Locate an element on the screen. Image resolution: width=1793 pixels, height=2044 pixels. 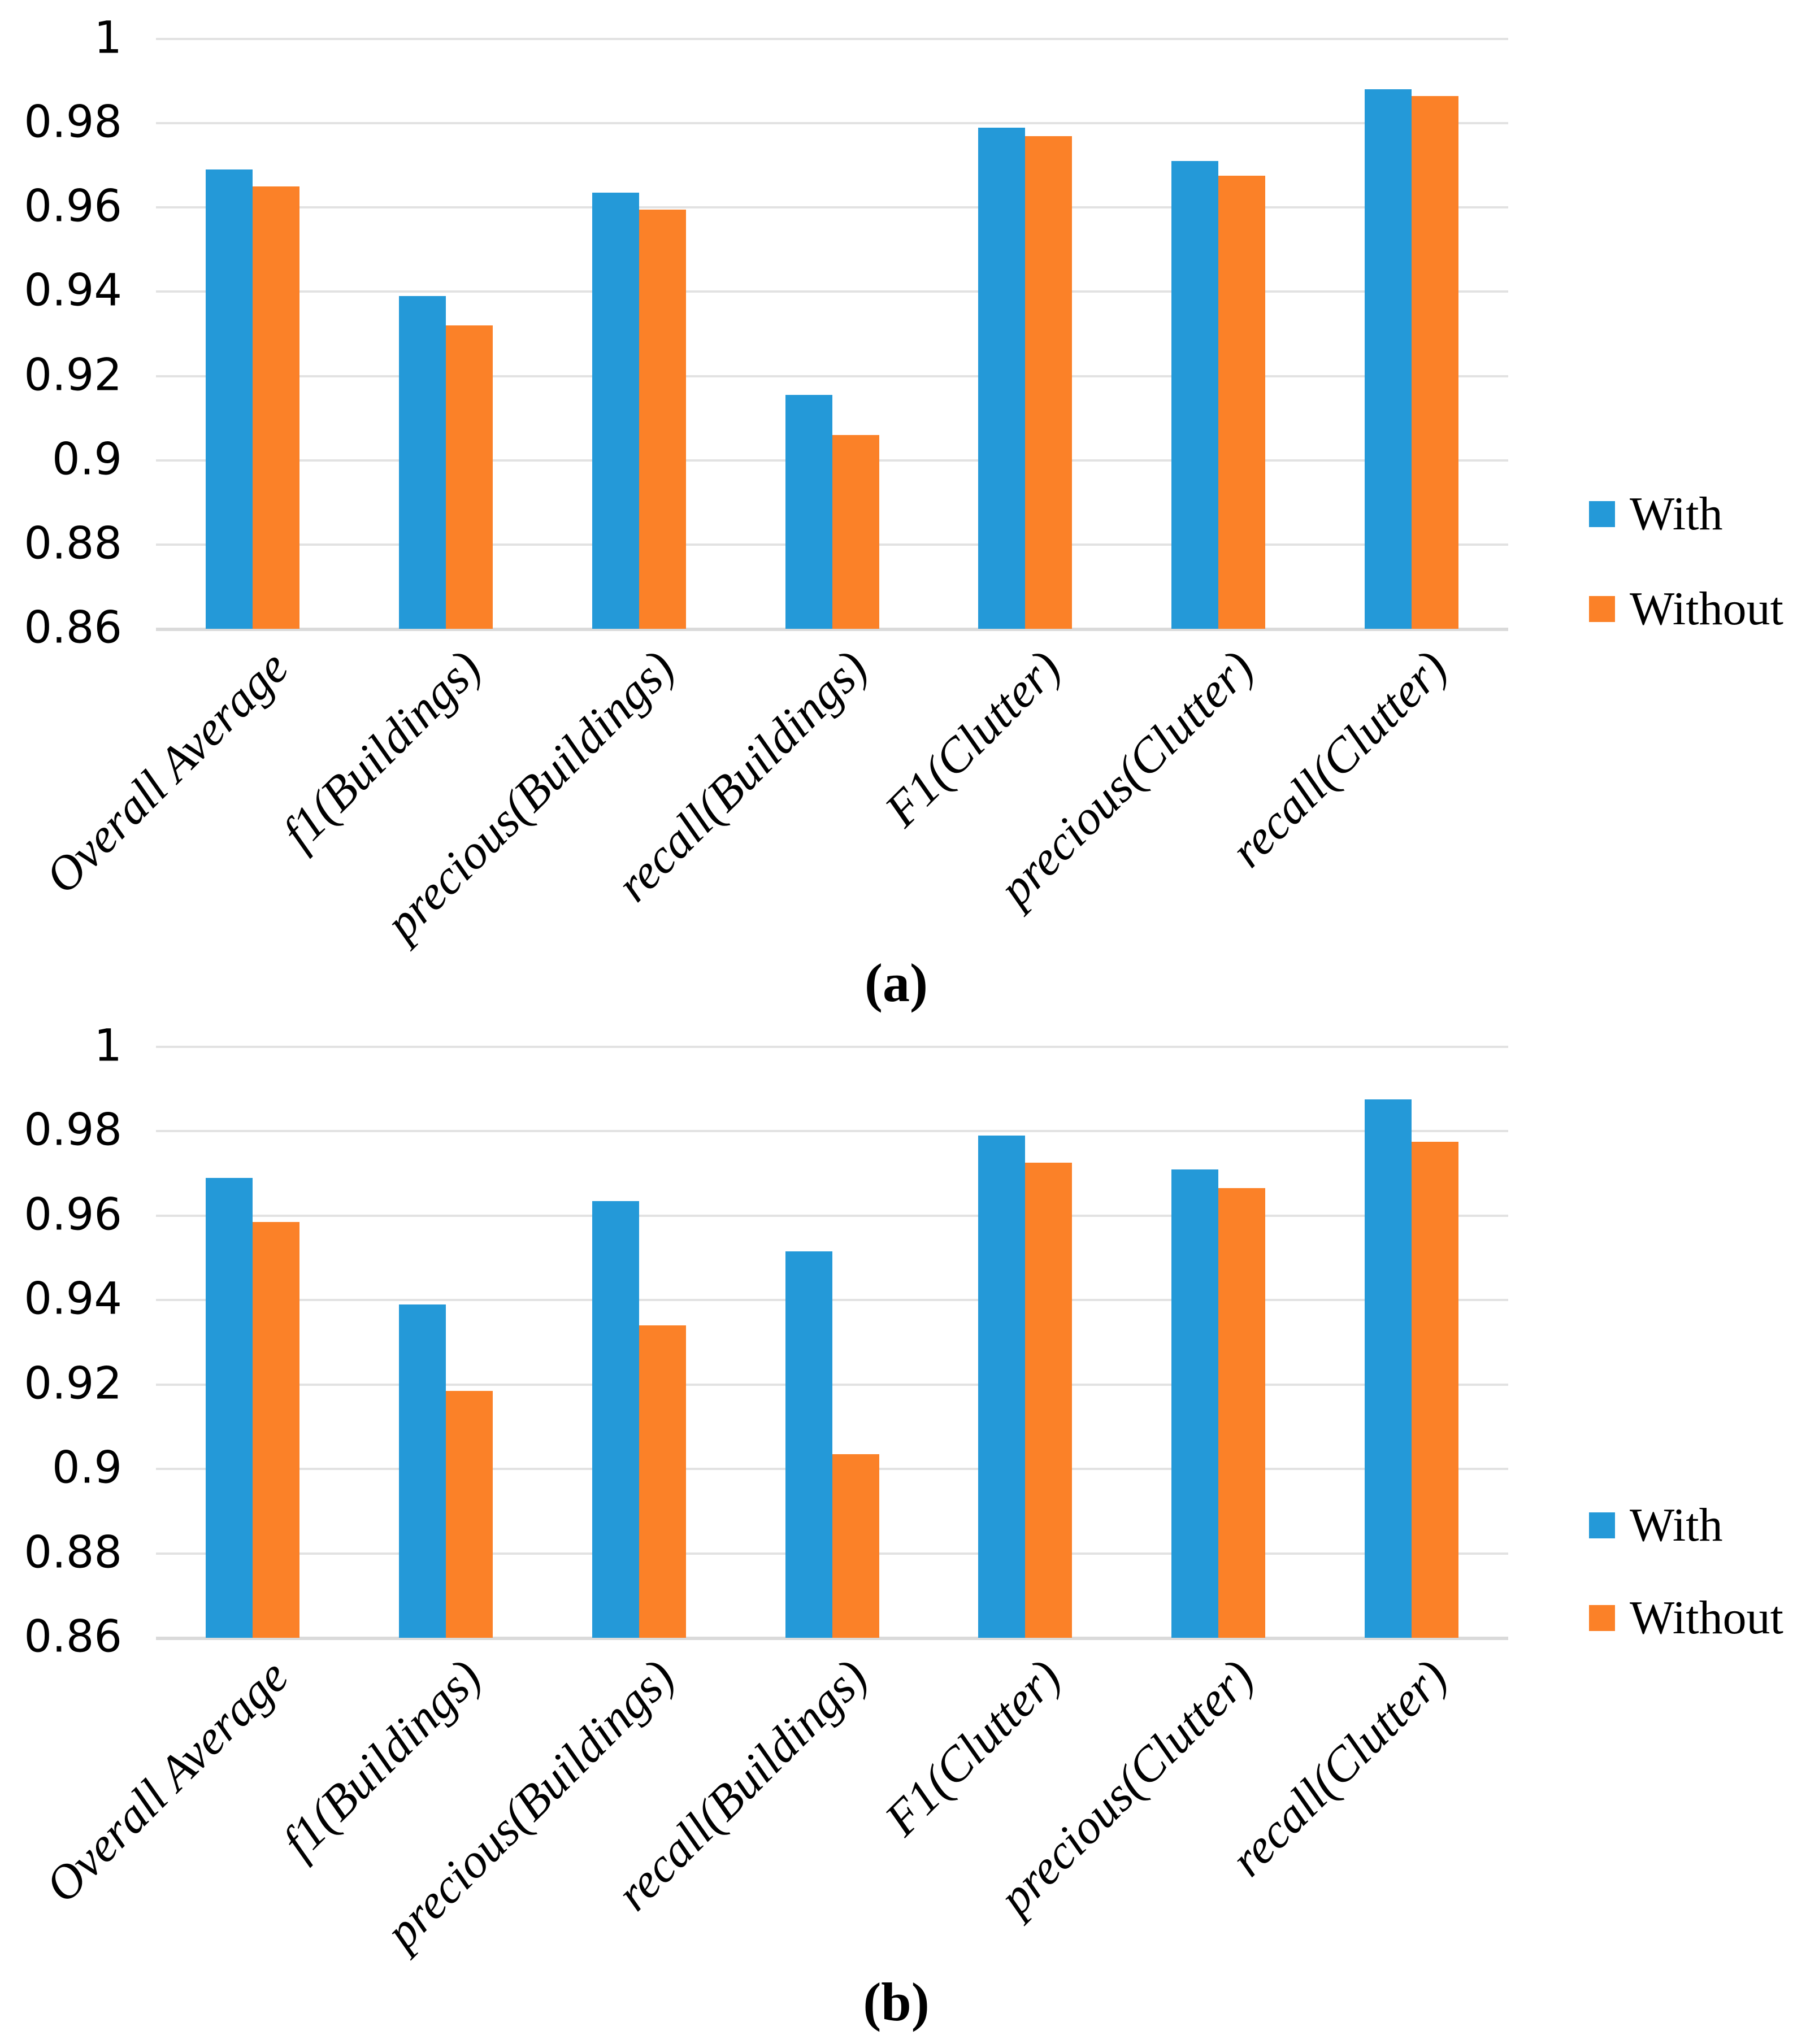
caption-b: (b) is located at coordinates (897, 2002).